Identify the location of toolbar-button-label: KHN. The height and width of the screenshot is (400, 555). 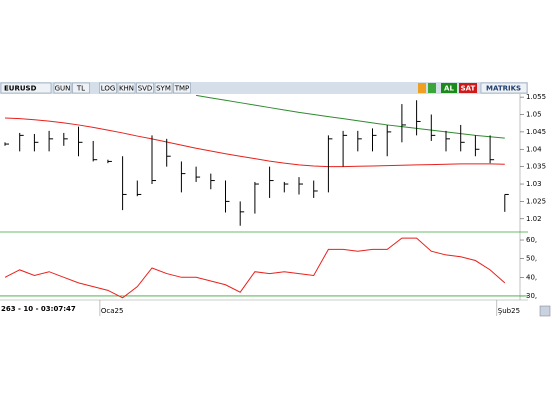
(126, 89).